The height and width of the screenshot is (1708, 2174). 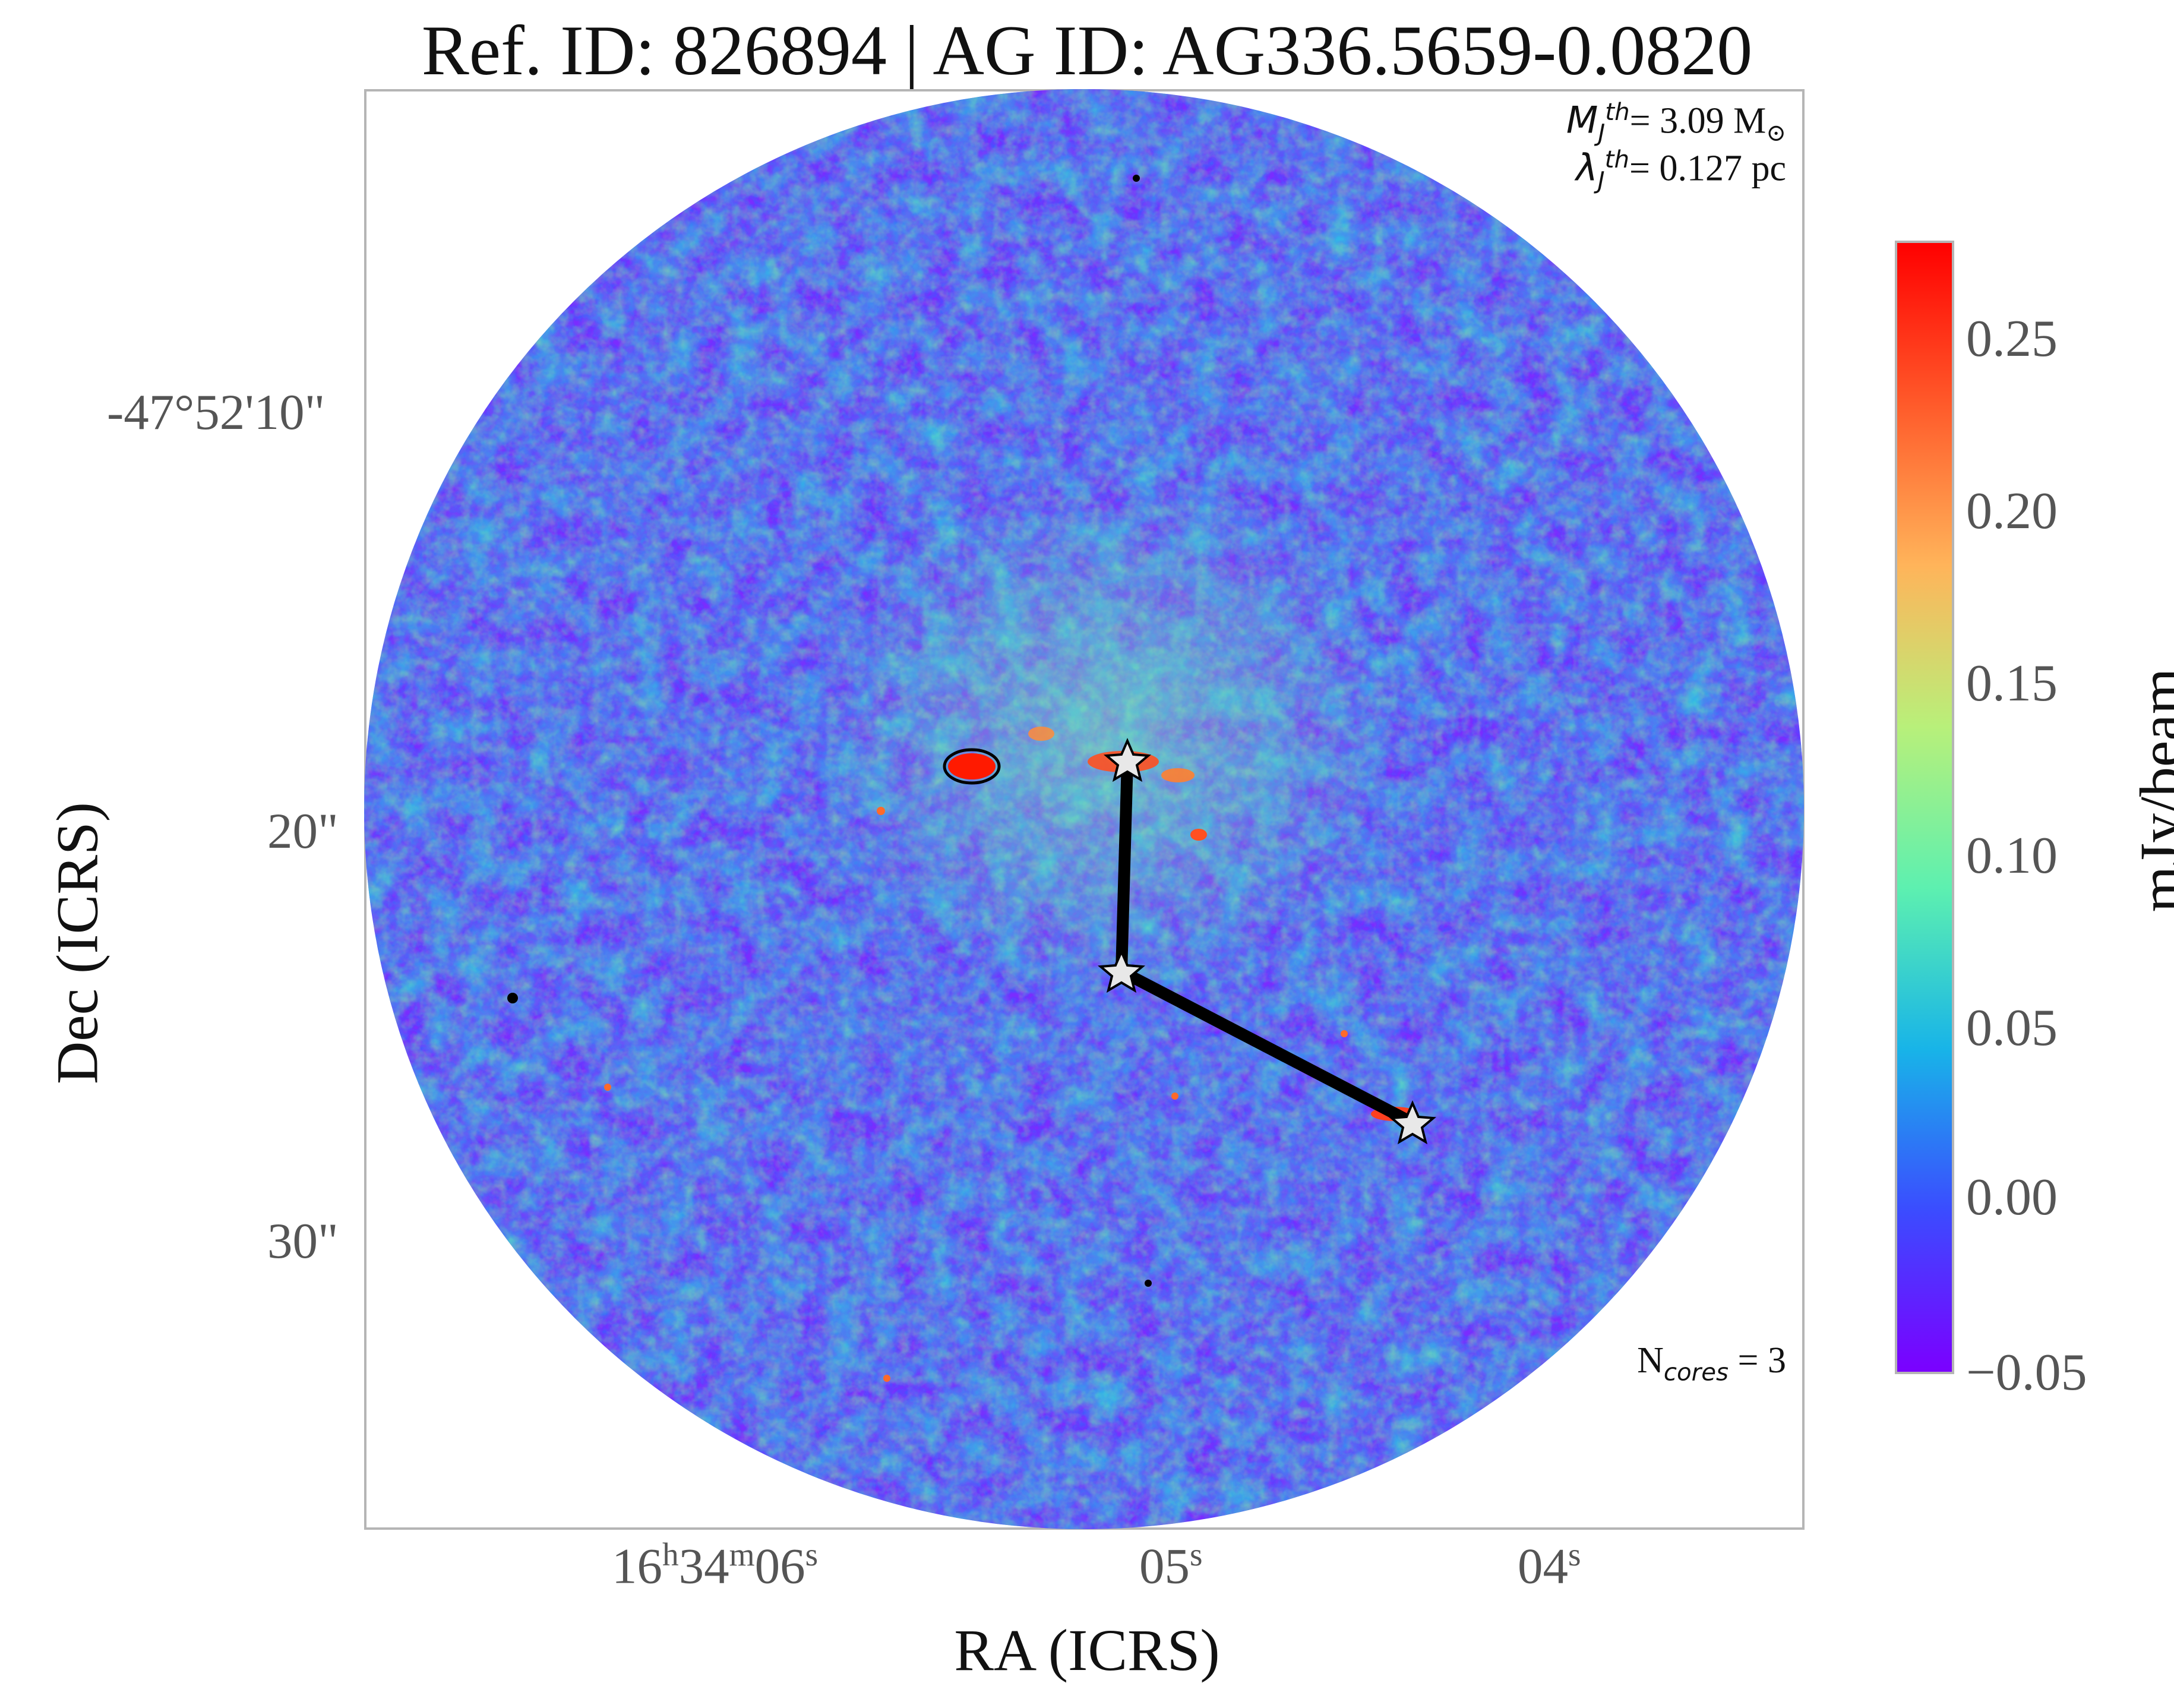 What do you see at coordinates (2012, 1197) in the screenshot?
I see `colorbar-tick: 0.00` at bounding box center [2012, 1197].